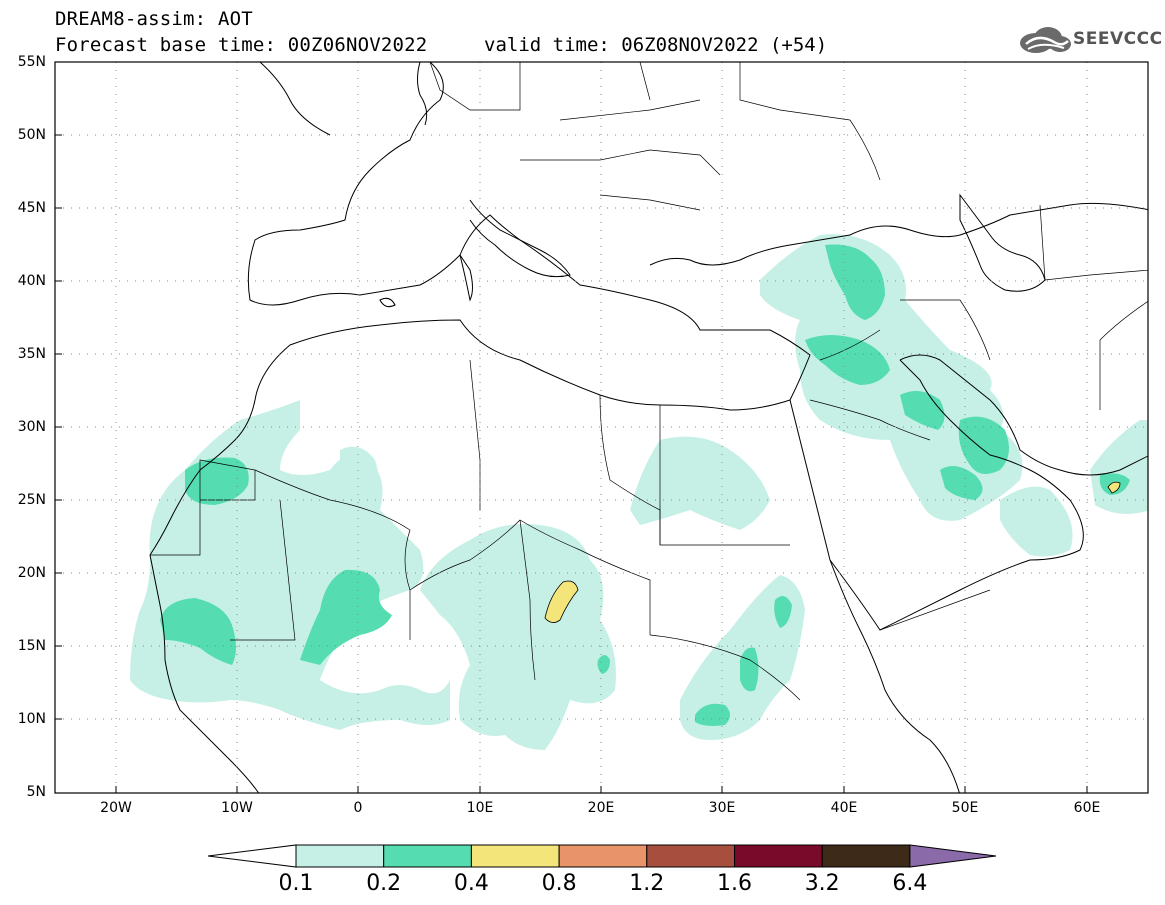 This screenshot has height=905, width=1165. Describe the element at coordinates (116, 808) in the screenshot. I see `lon-label-20w: 20W` at that location.